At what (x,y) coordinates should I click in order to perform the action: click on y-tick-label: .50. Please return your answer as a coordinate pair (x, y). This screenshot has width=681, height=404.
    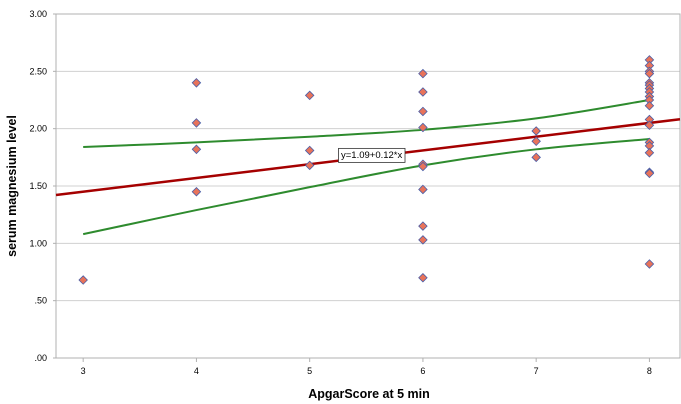
    Looking at the image, I should click on (40, 301).